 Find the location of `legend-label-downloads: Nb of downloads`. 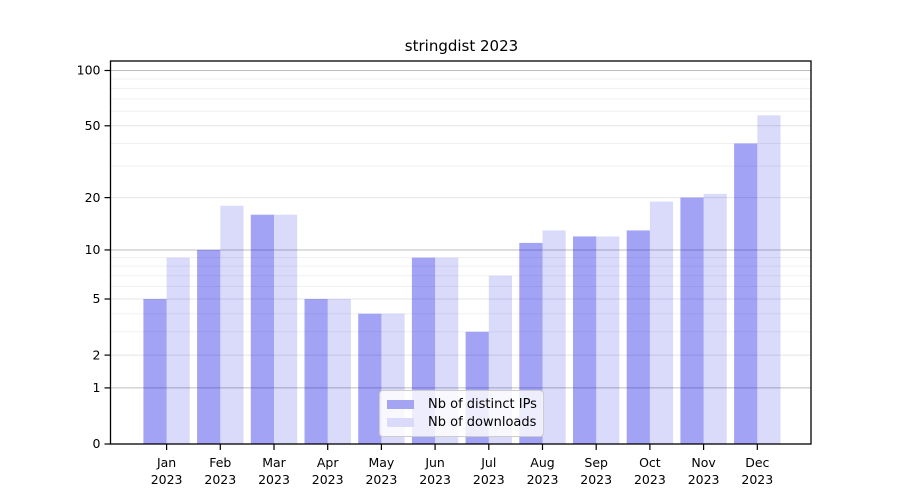

legend-label-downloads: Nb of downloads is located at coordinates (482, 422).